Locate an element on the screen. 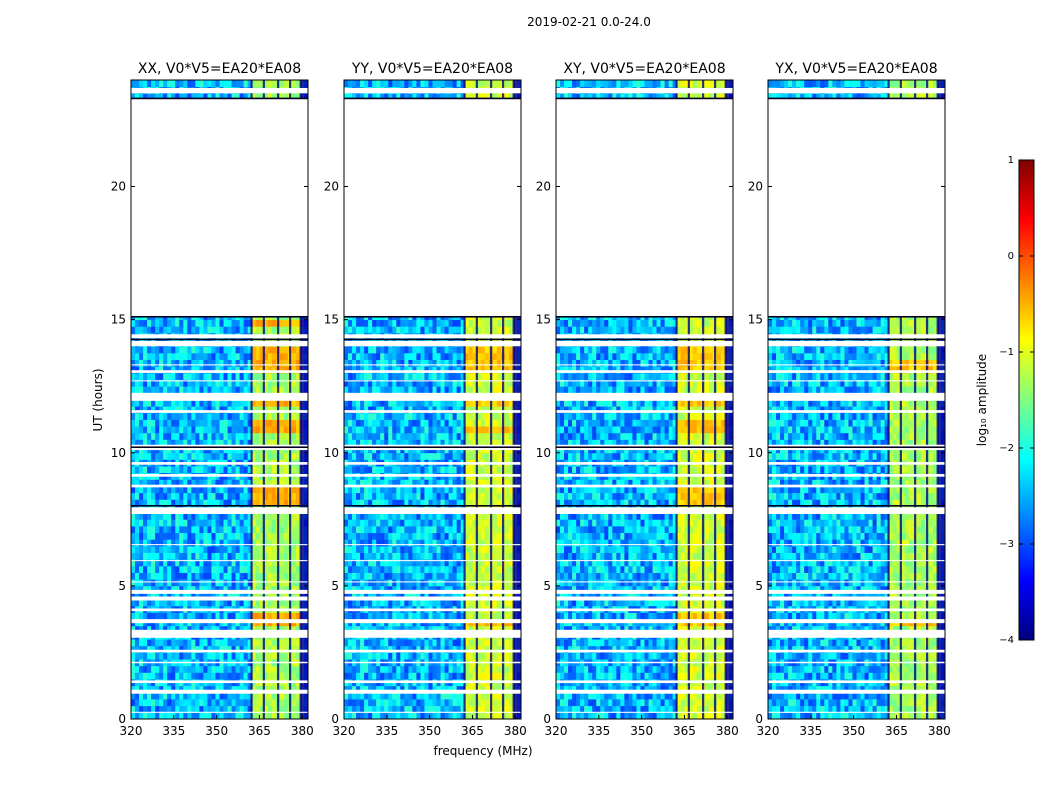 The width and height of the screenshot is (1050, 800). colorbar-tick-label: −1 is located at coordinates (1006, 352).